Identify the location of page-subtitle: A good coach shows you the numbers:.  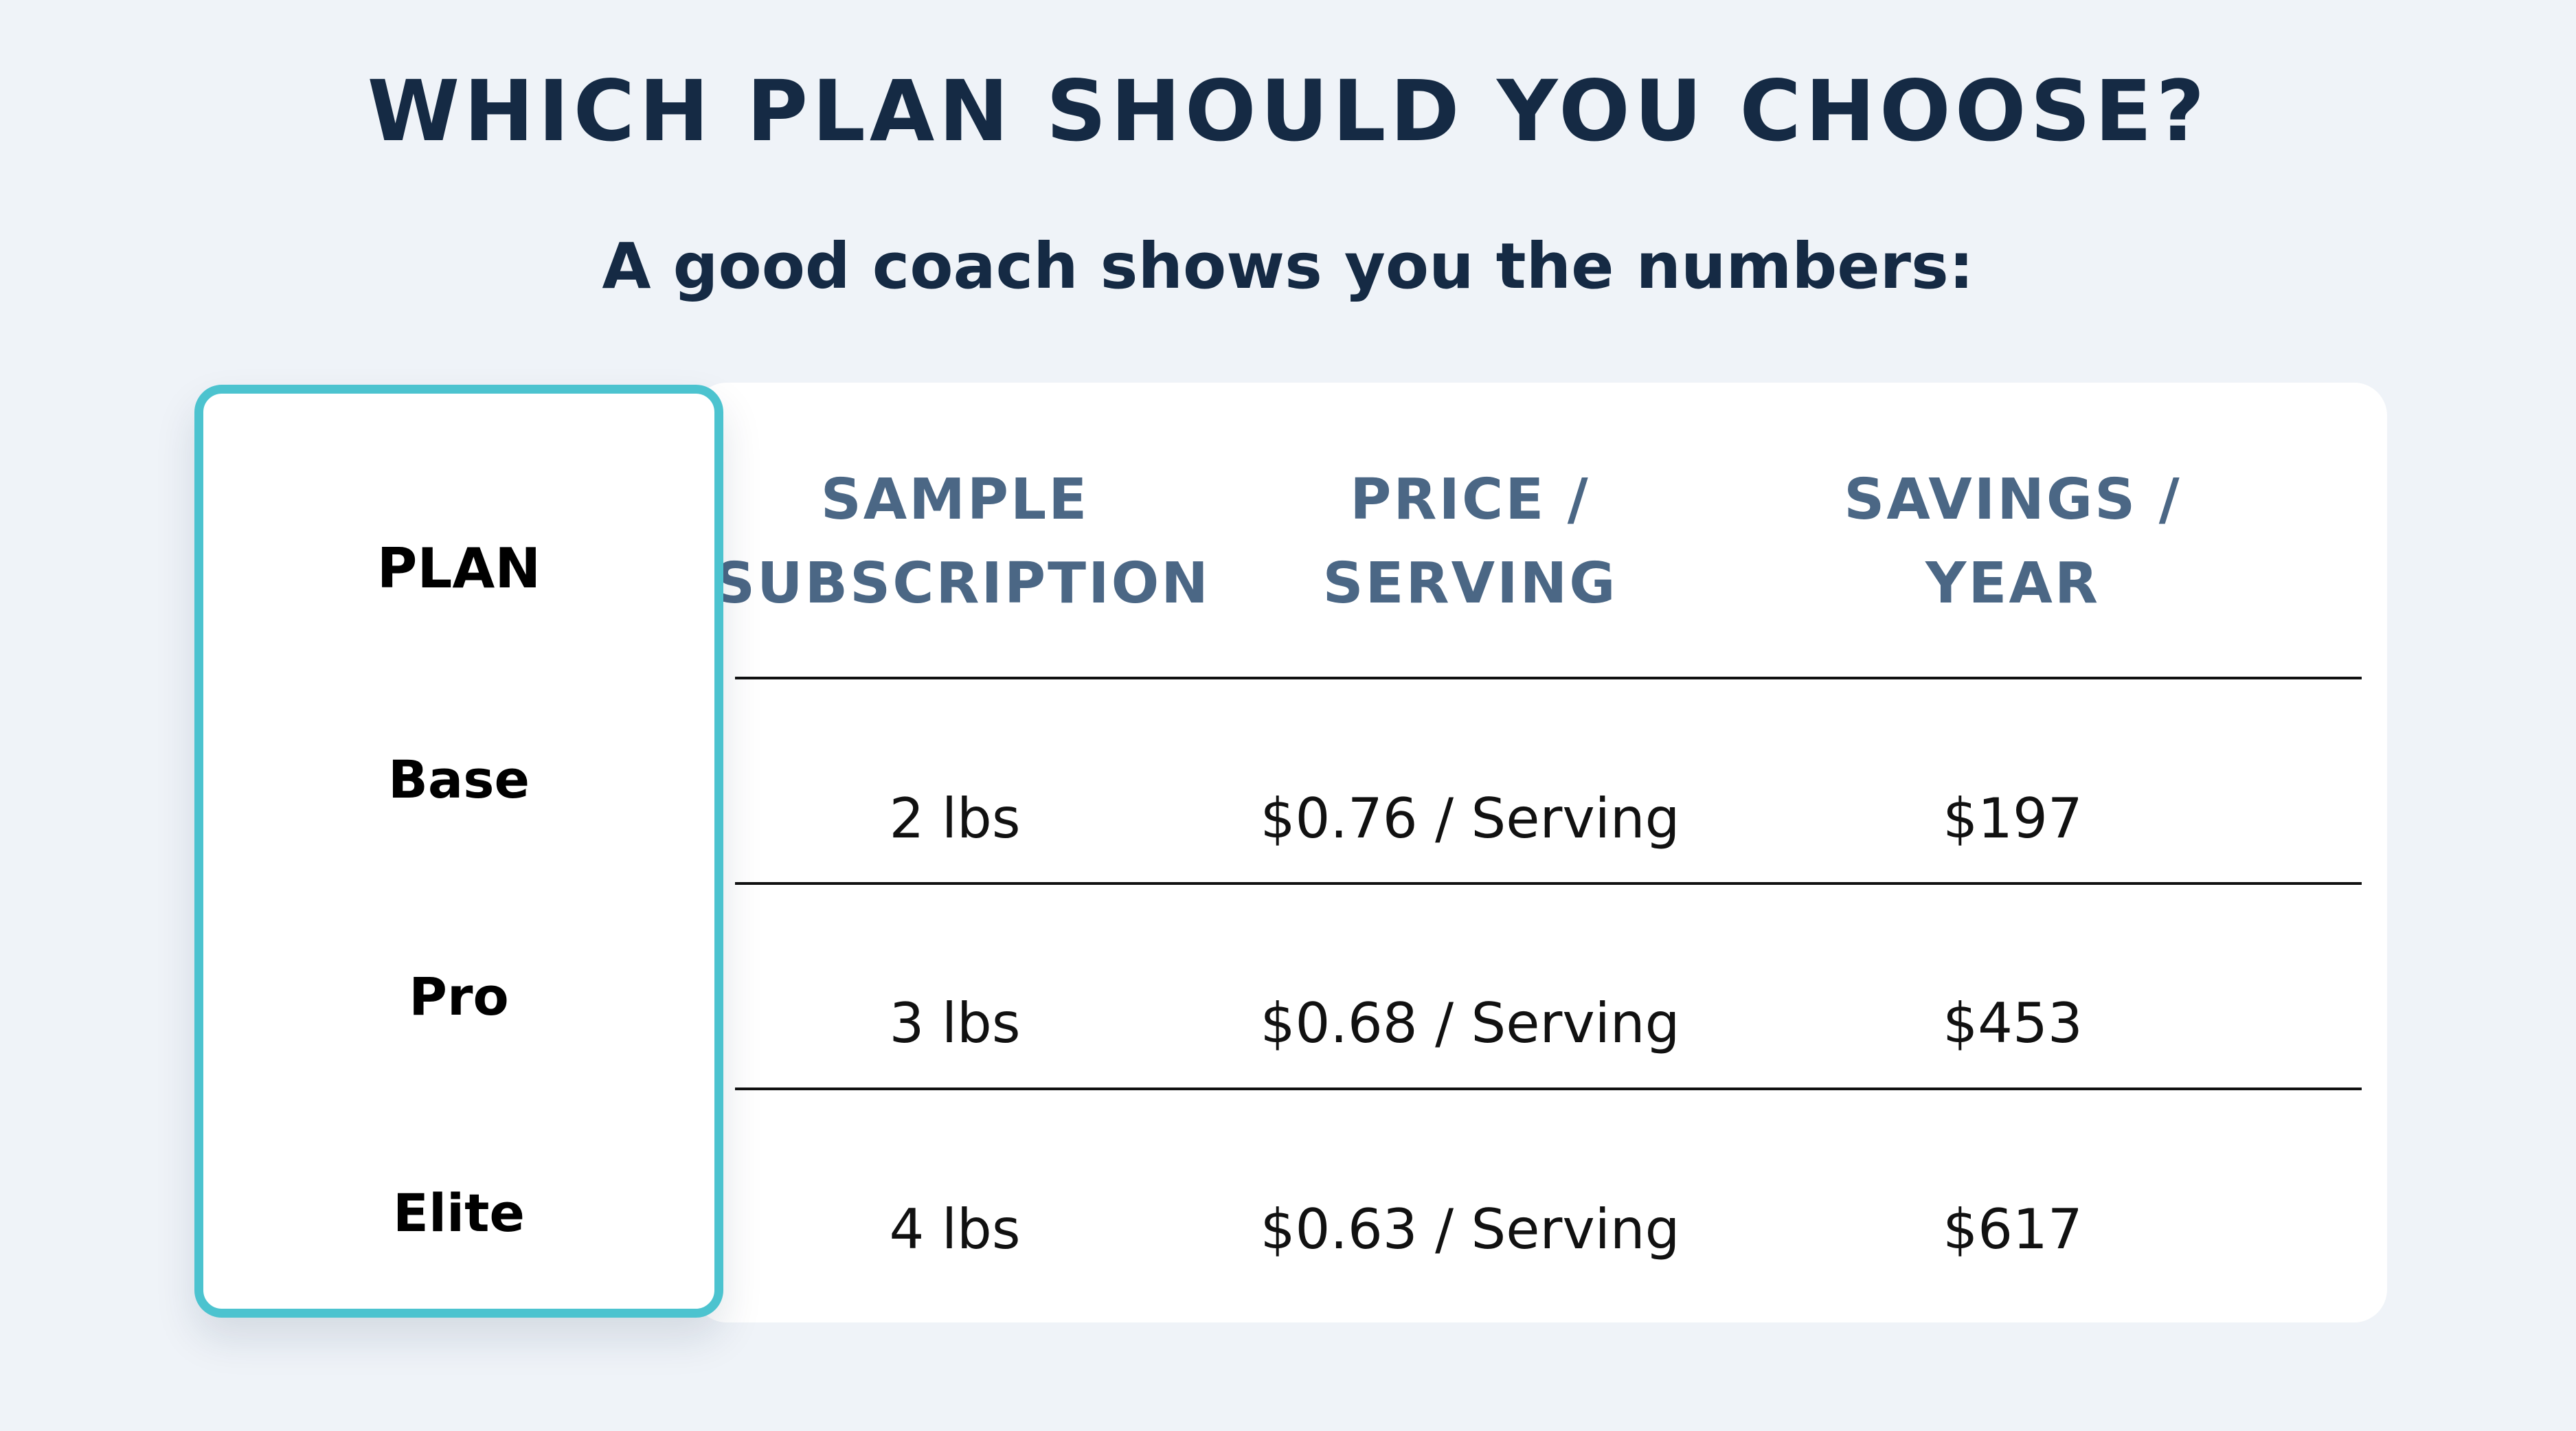
(1288, 266).